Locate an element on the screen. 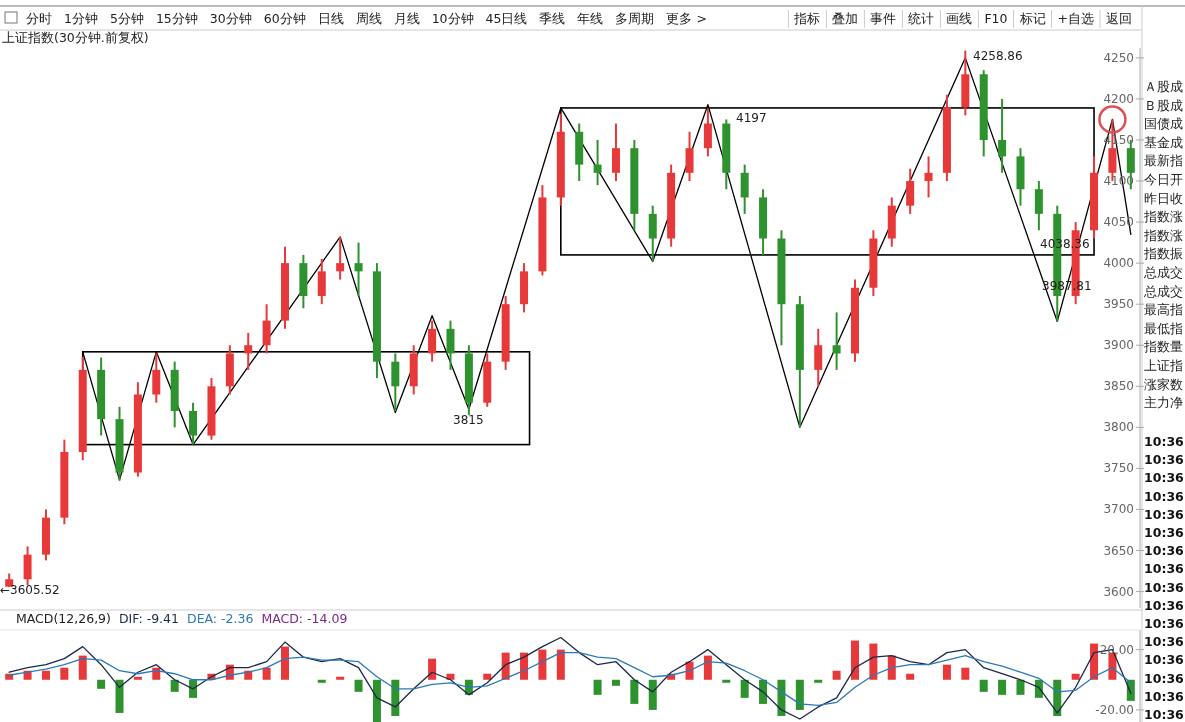 The height and width of the screenshot is (722, 1185). y-tick-label: 3950 is located at coordinates (1118, 304).